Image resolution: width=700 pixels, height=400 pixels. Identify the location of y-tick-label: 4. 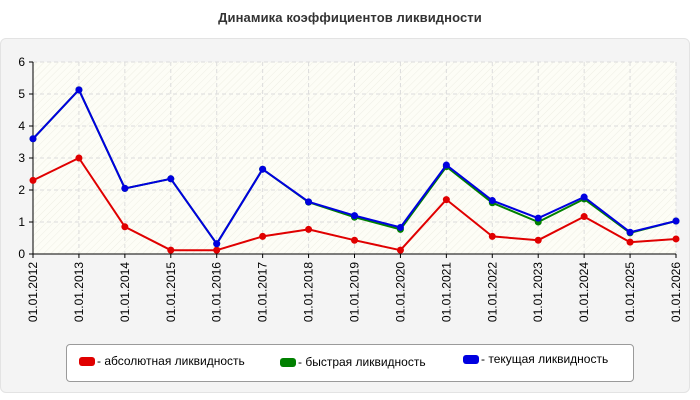
(21, 126).